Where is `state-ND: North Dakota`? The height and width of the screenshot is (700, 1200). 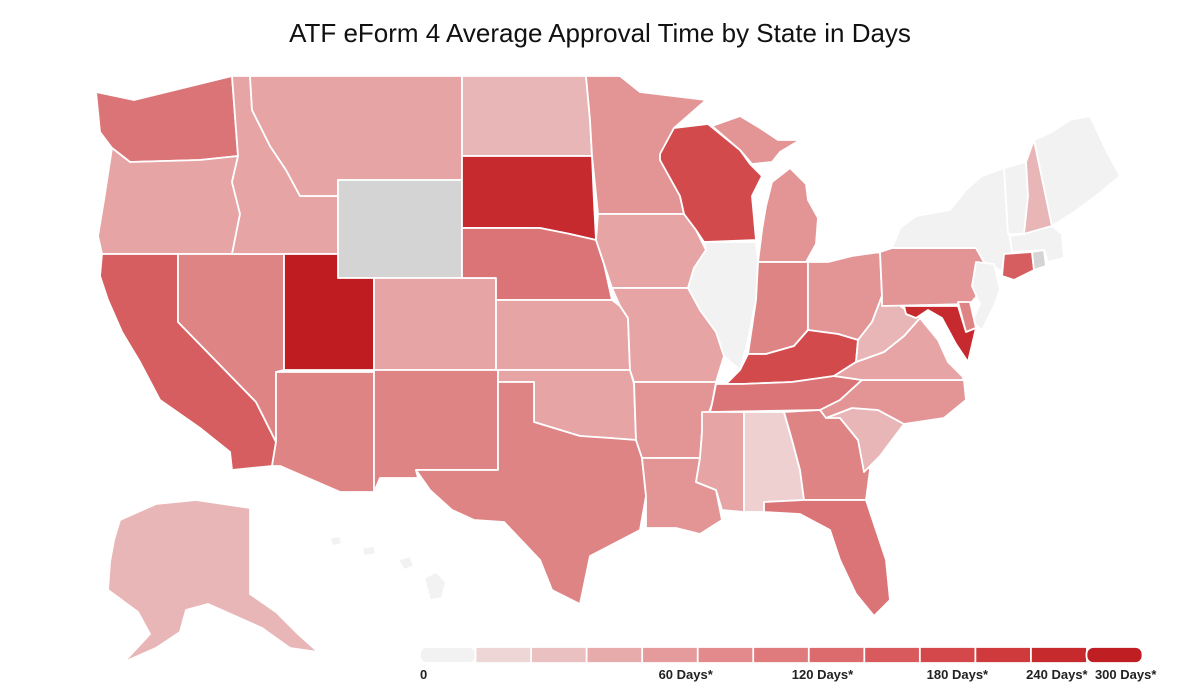 state-ND: North Dakota is located at coordinates (527, 116).